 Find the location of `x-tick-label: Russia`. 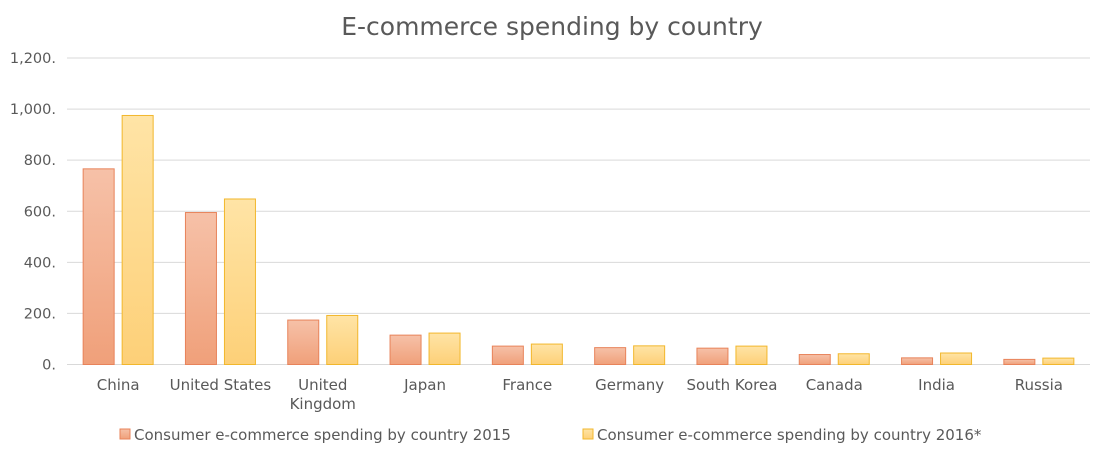

x-tick-label: Russia is located at coordinates (1039, 385).